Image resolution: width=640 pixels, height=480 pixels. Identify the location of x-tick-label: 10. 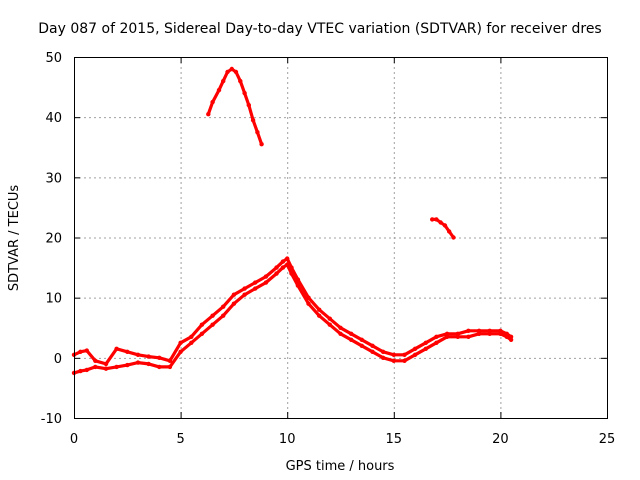
(287, 439).